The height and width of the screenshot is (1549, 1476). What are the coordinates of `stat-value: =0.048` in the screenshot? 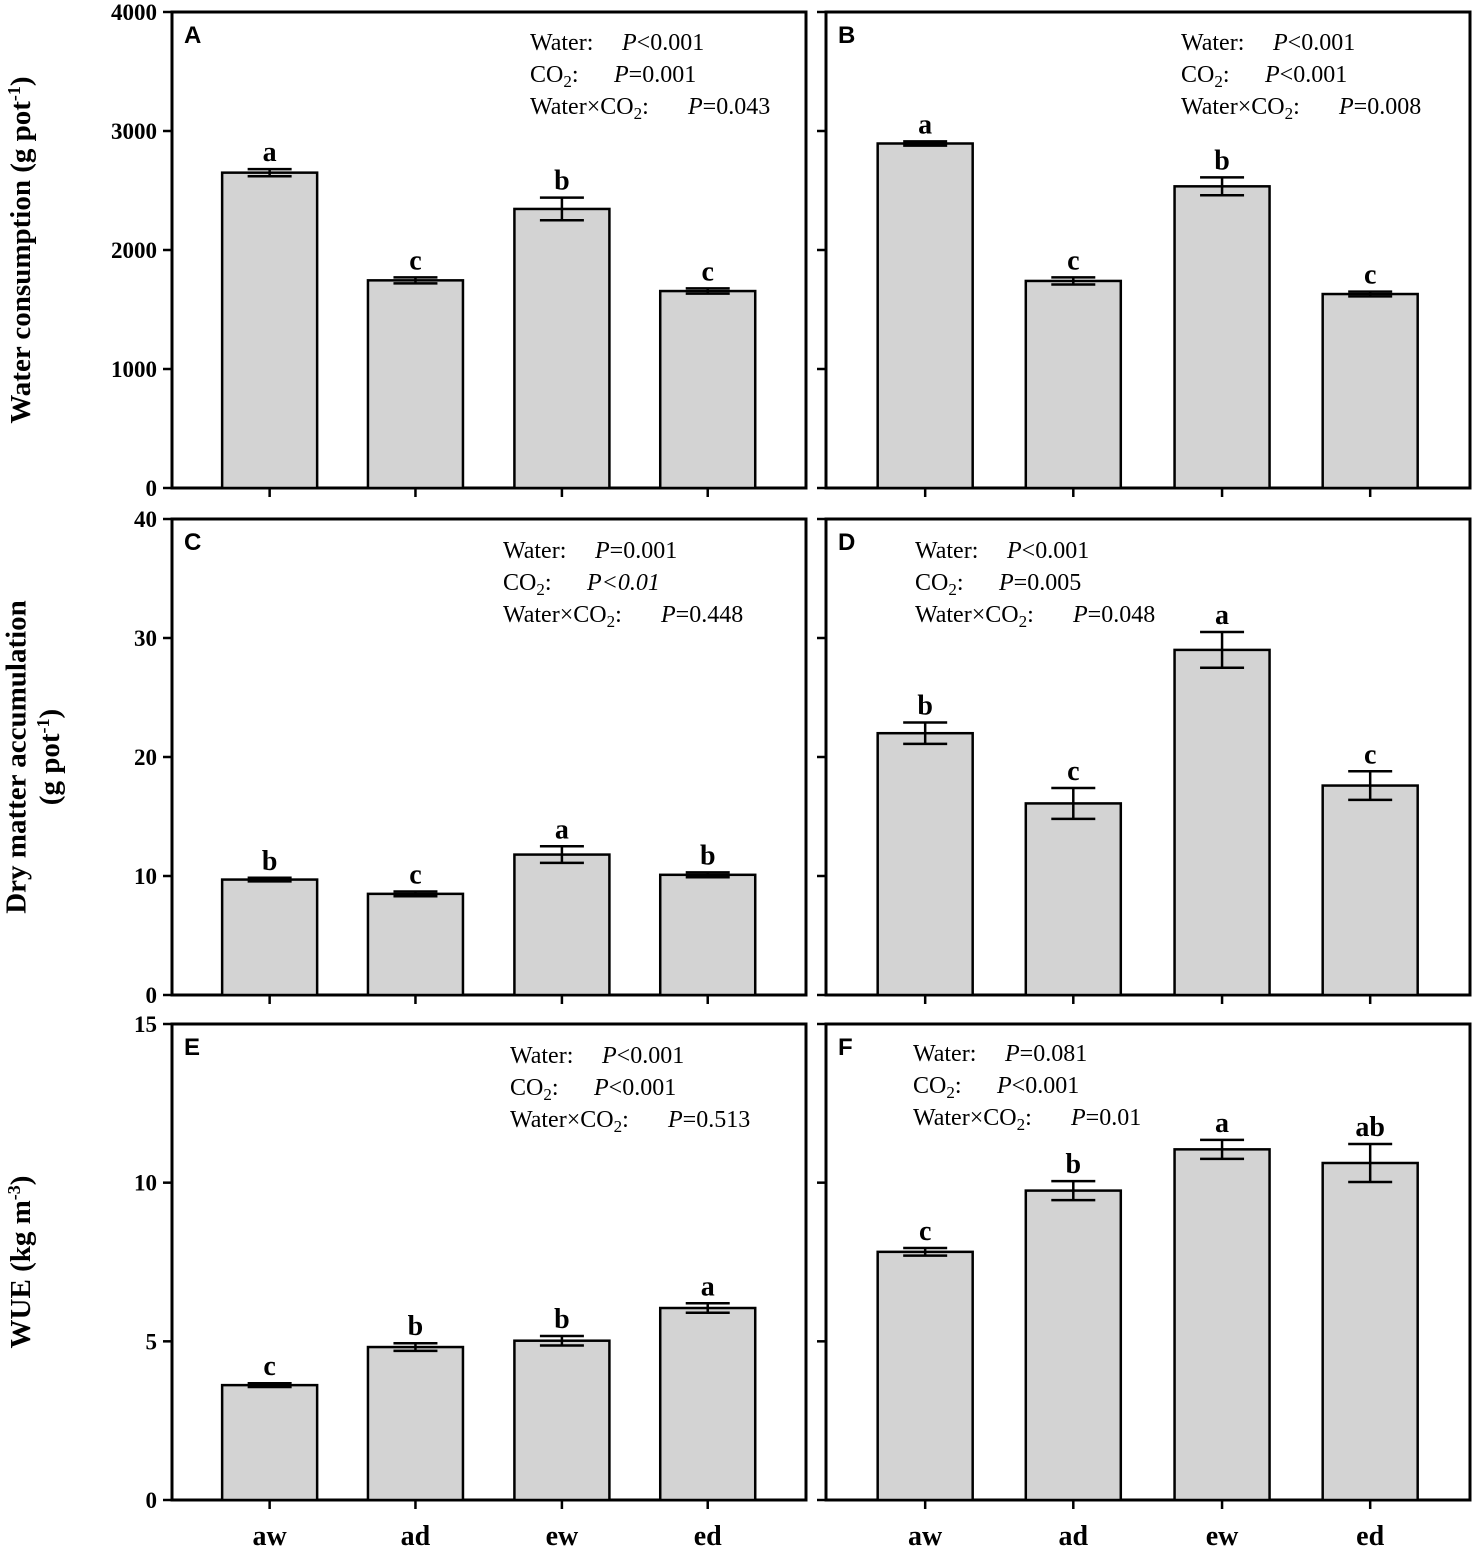 It's located at (1122, 615).